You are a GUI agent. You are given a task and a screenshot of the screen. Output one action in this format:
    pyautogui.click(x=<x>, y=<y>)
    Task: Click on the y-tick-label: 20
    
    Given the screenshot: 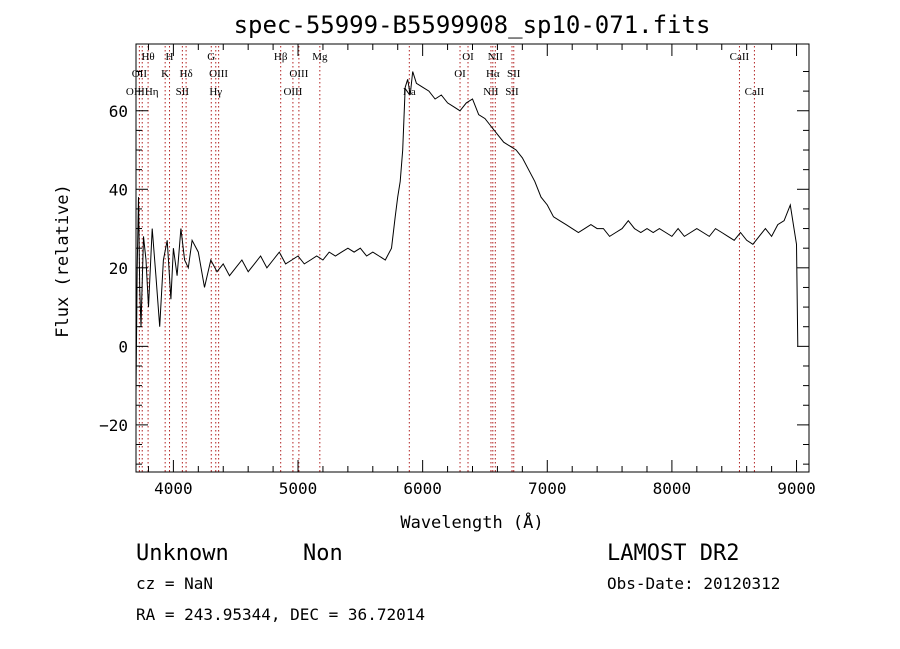 What is the action you would take?
    pyautogui.click(x=118, y=268)
    